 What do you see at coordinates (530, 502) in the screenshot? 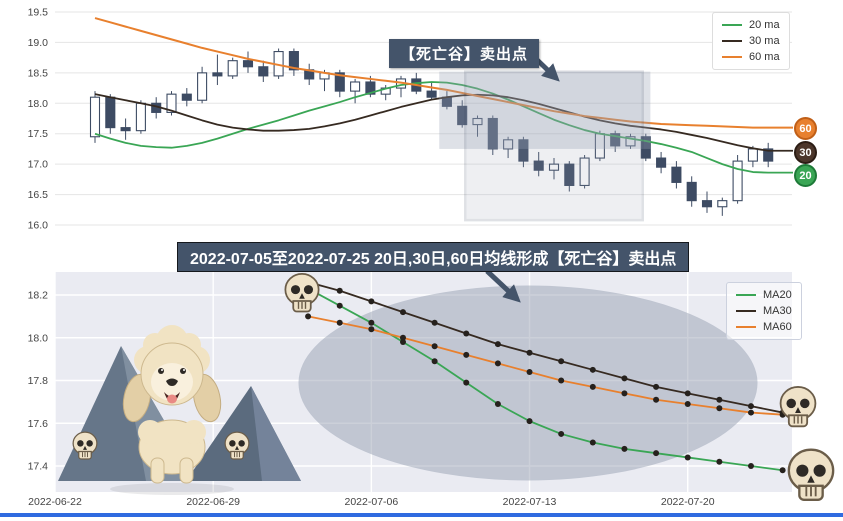
I see `x-tick-label: 2022-07-13` at bounding box center [530, 502].